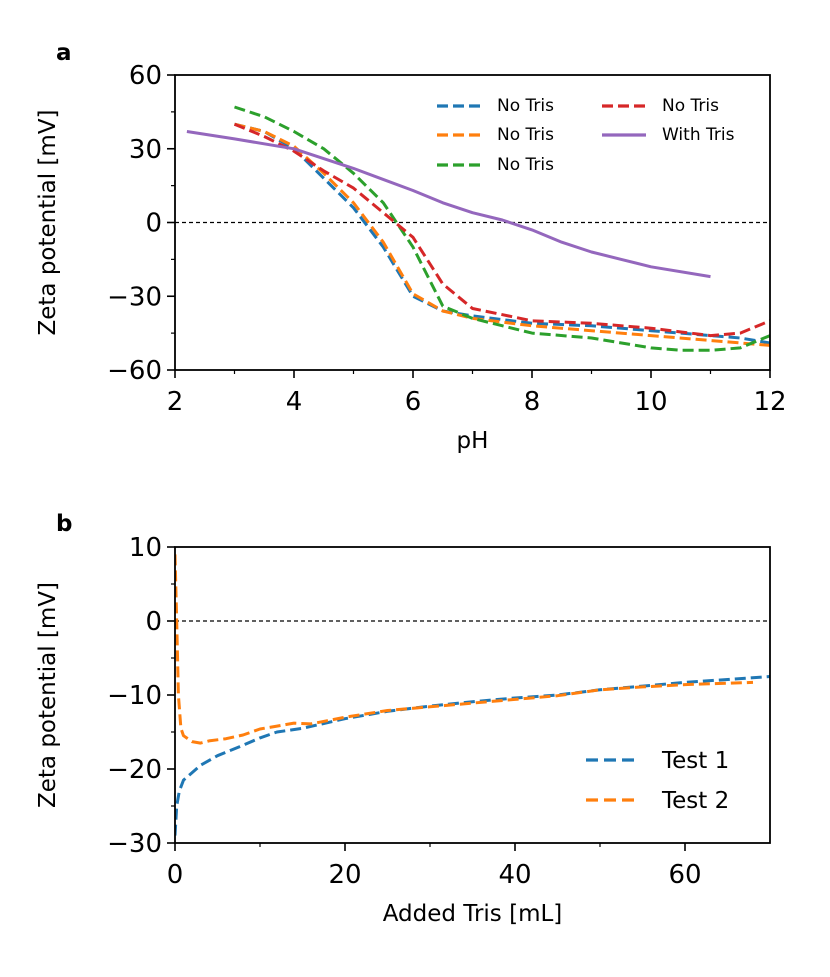 The height and width of the screenshot is (977, 830). What do you see at coordinates (134, 696) in the screenshot?
I see `y-tick-label: −10` at bounding box center [134, 696].